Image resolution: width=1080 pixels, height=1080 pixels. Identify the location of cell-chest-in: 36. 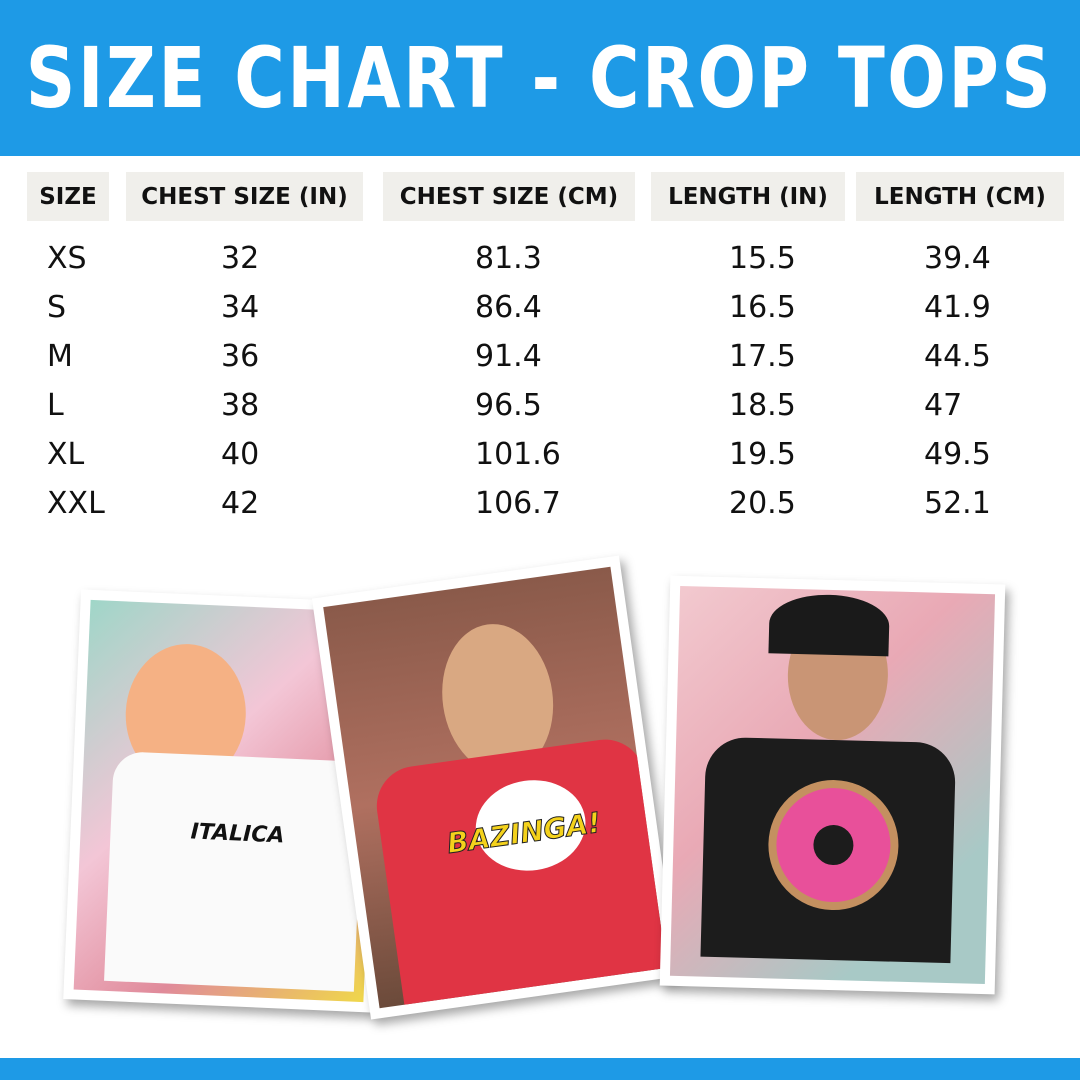
(240, 356).